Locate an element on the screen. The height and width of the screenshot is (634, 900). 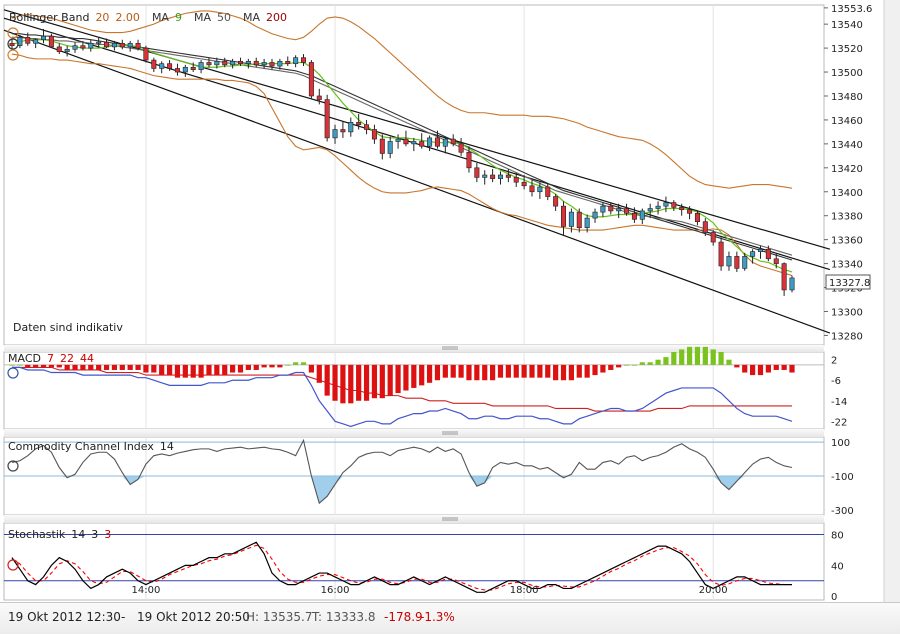
y-tick-label: -300 is located at coordinates (842, 511).